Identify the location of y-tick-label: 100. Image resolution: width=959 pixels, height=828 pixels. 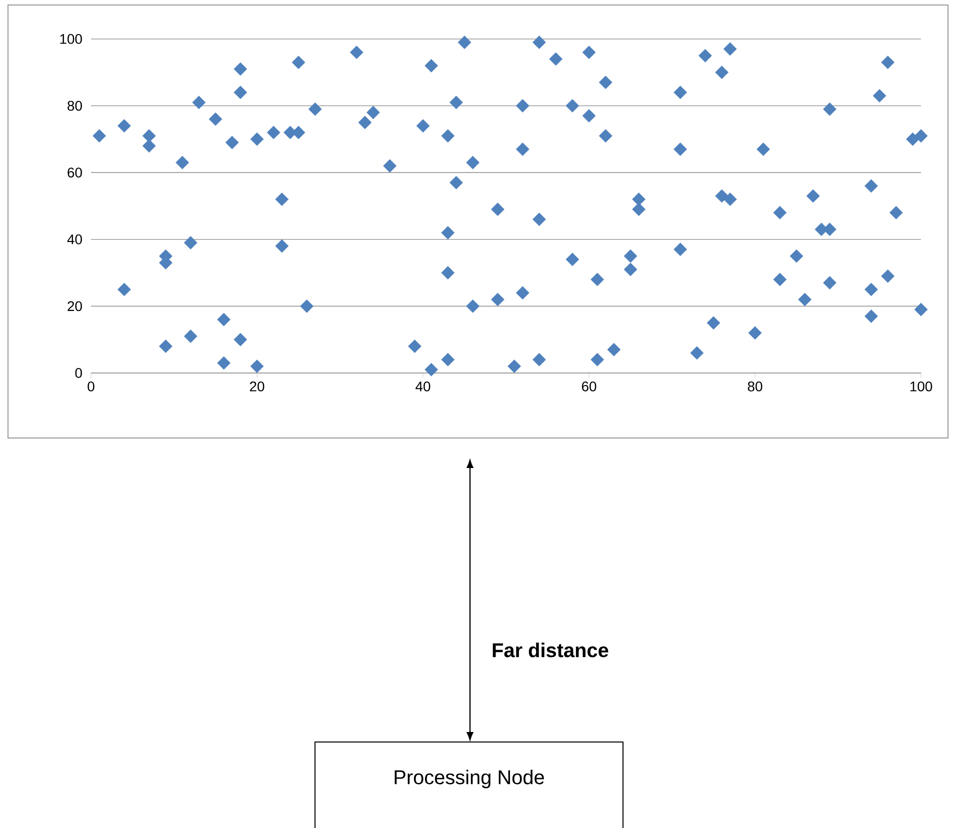
(71, 39).